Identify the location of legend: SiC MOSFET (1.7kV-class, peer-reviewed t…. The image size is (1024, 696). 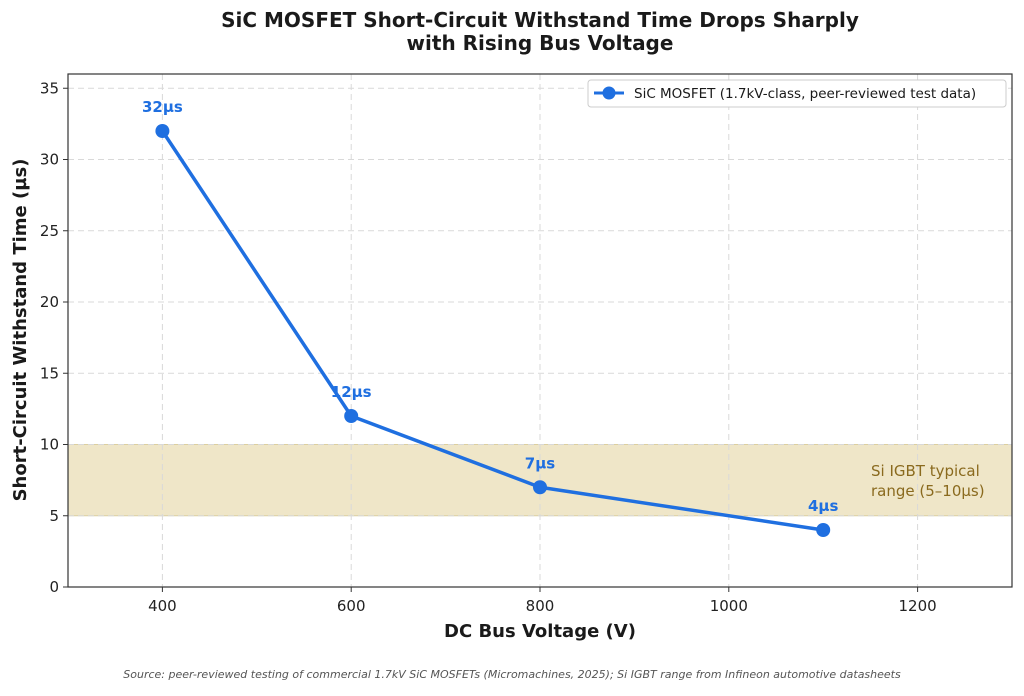
(797, 93).